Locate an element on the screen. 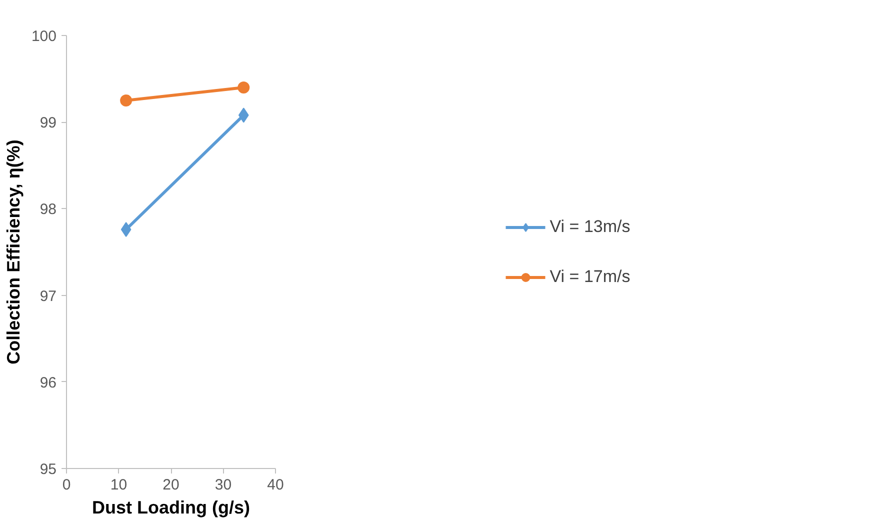  x-tick-label: 10 is located at coordinates (119, 485).